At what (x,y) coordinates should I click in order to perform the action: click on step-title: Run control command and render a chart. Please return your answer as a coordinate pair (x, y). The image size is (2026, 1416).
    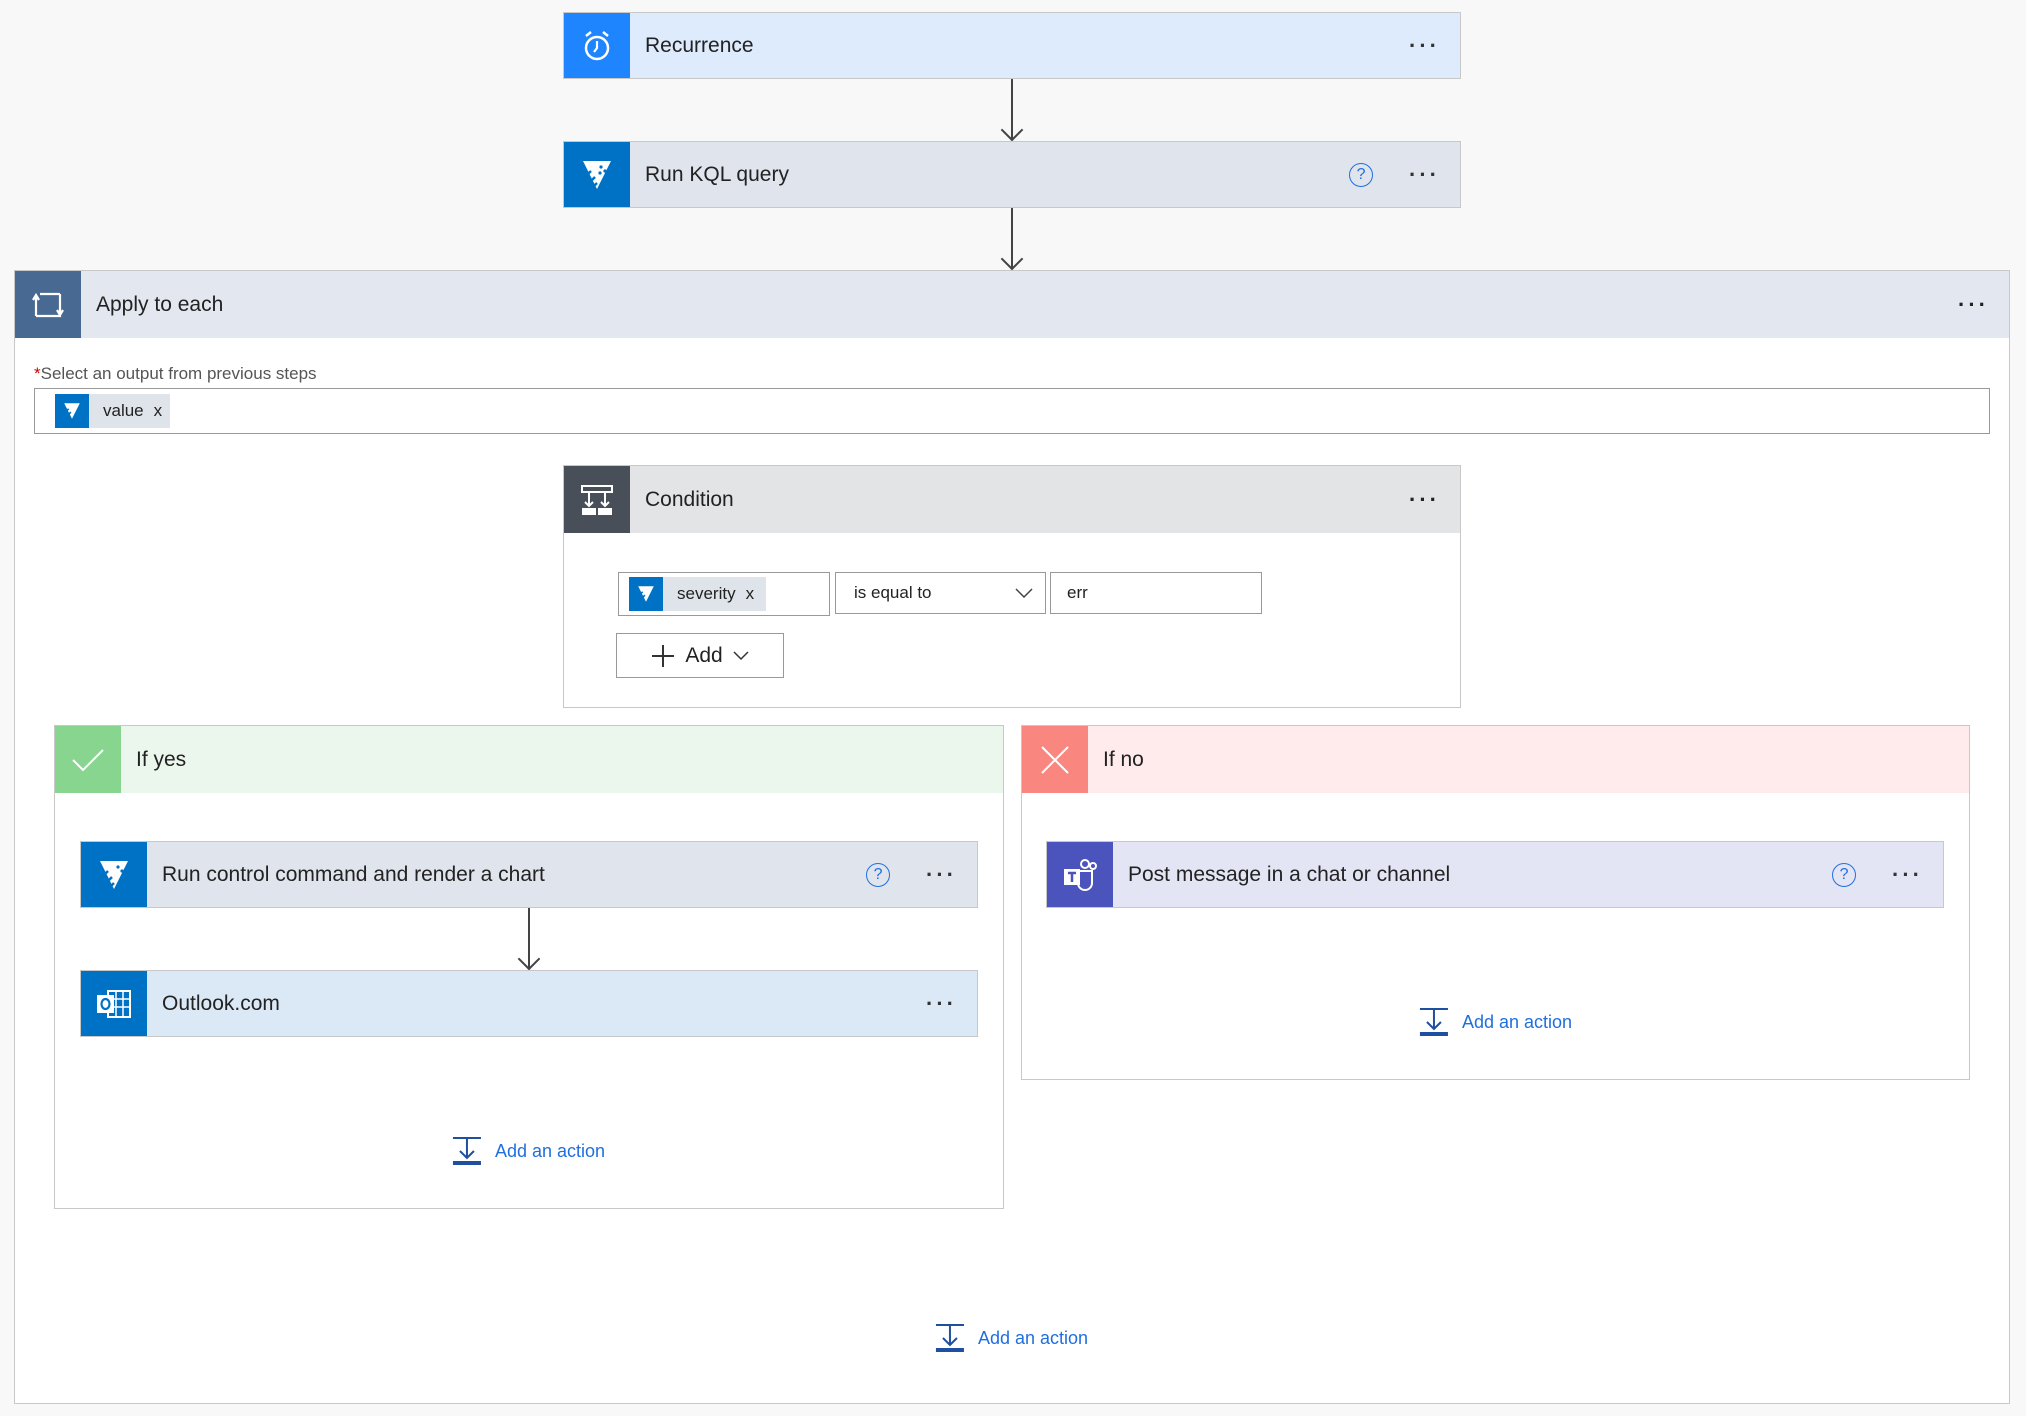
    Looking at the image, I should click on (353, 874).